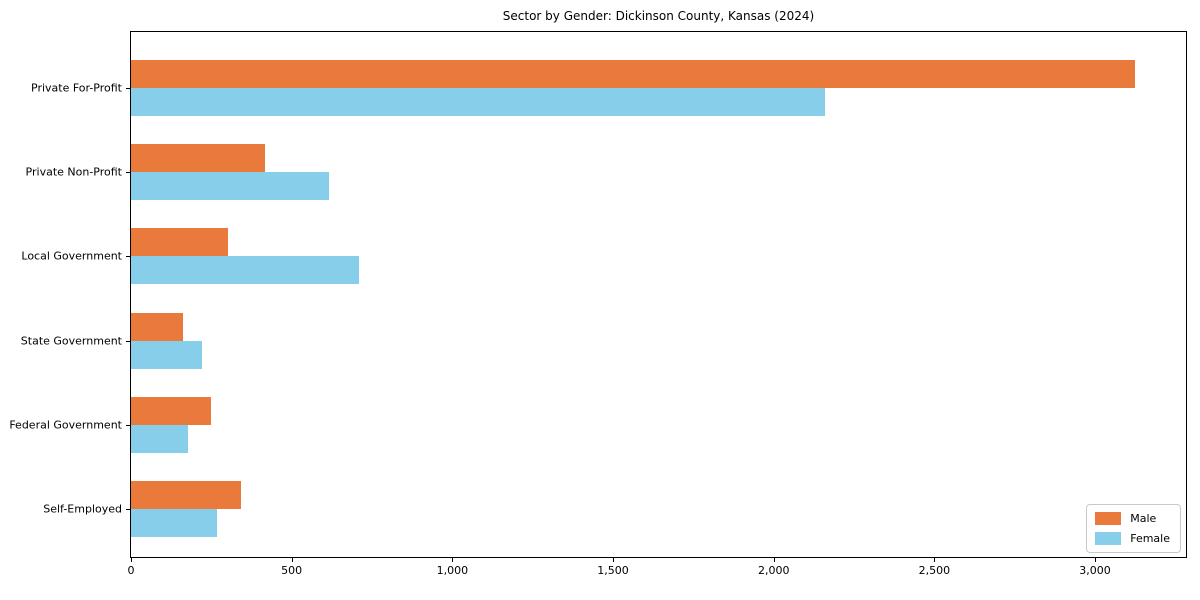  I want to click on x-tick-label: 500, so click(292, 570).